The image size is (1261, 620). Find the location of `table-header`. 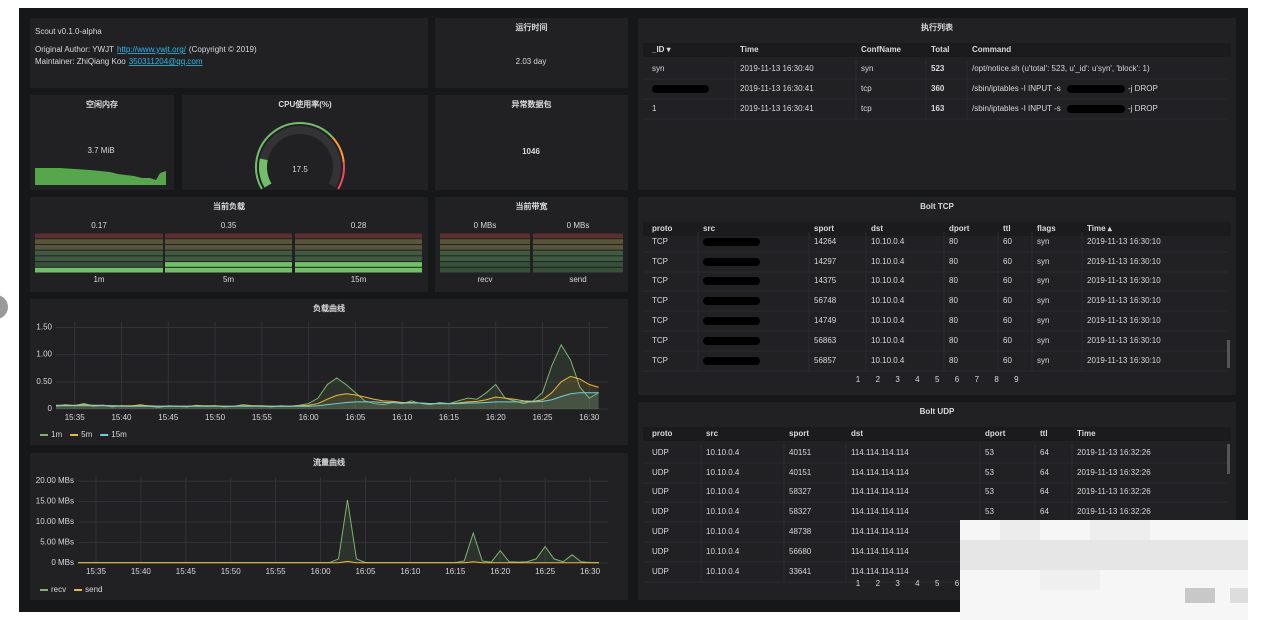

table-header is located at coordinates (937, 434).